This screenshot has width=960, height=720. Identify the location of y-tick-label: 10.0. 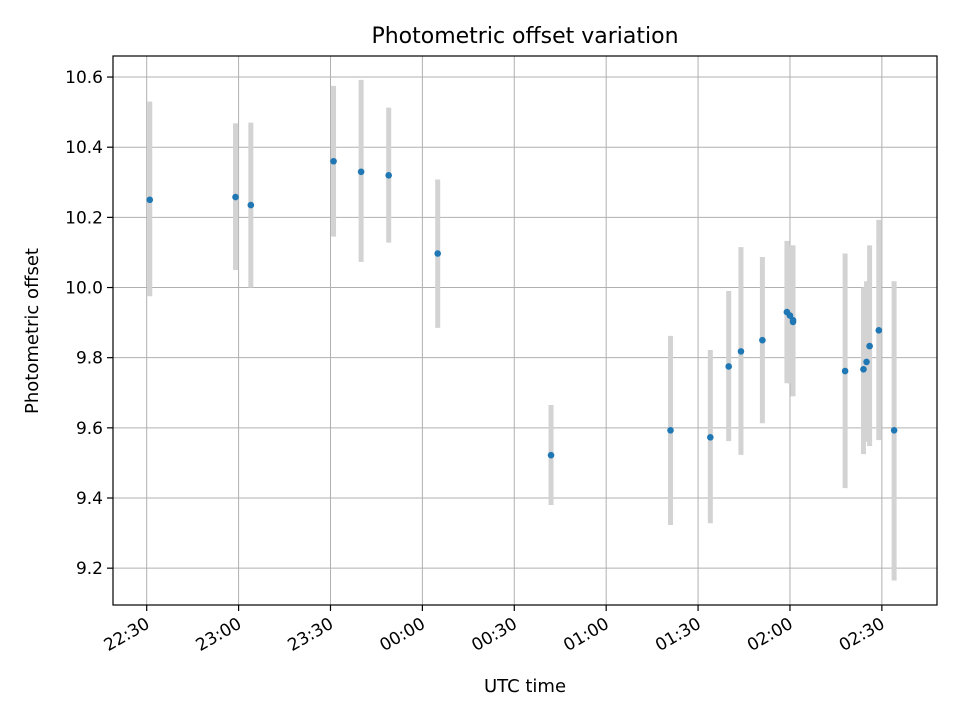
(84, 289).